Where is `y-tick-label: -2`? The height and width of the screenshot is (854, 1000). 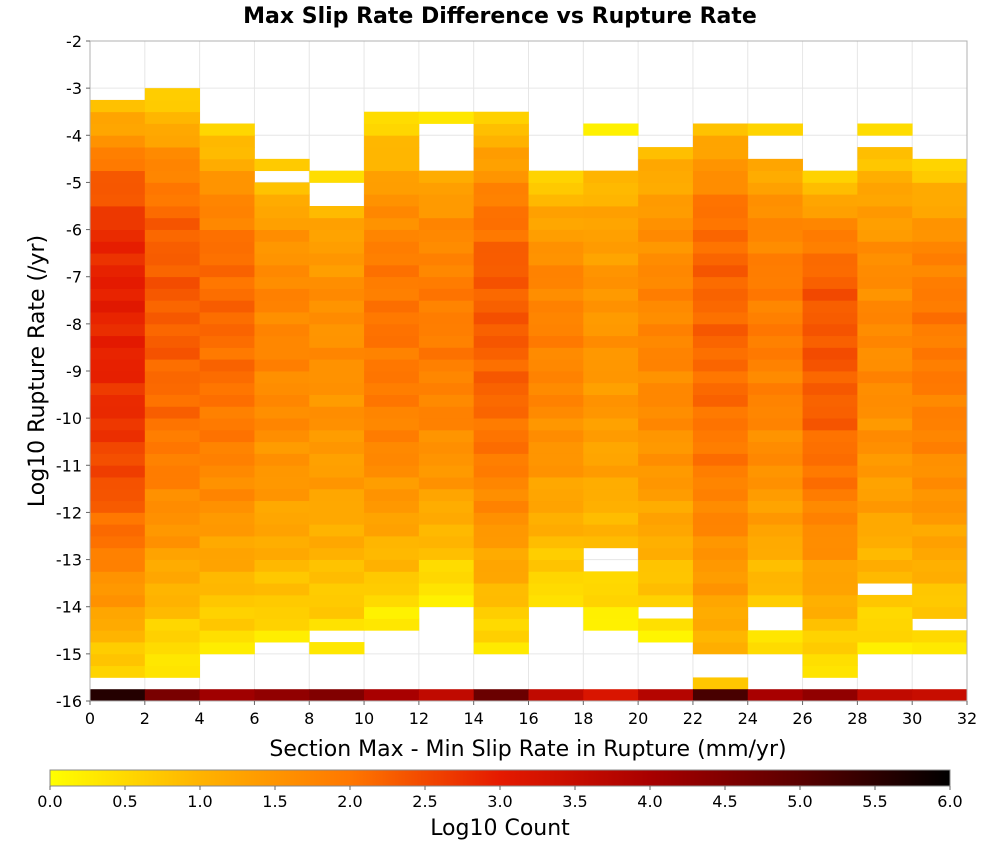
y-tick-label: -2 is located at coordinates (74, 41).